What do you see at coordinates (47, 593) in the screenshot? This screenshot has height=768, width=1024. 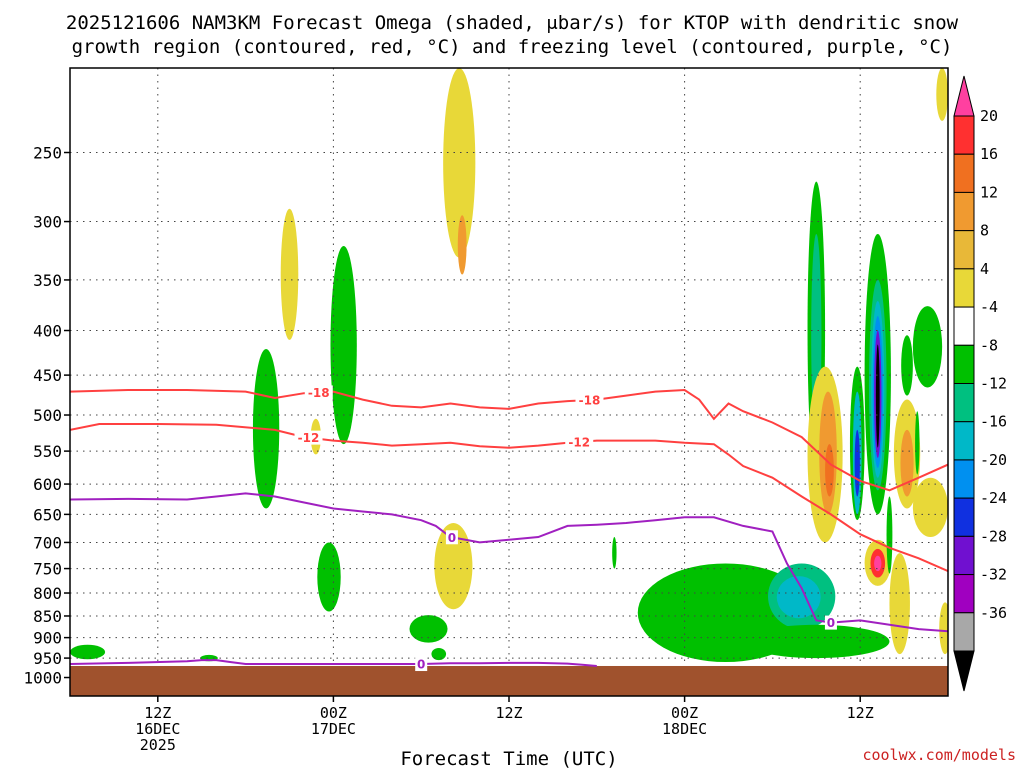 I see `y-tick-label-800: 800` at bounding box center [47, 593].